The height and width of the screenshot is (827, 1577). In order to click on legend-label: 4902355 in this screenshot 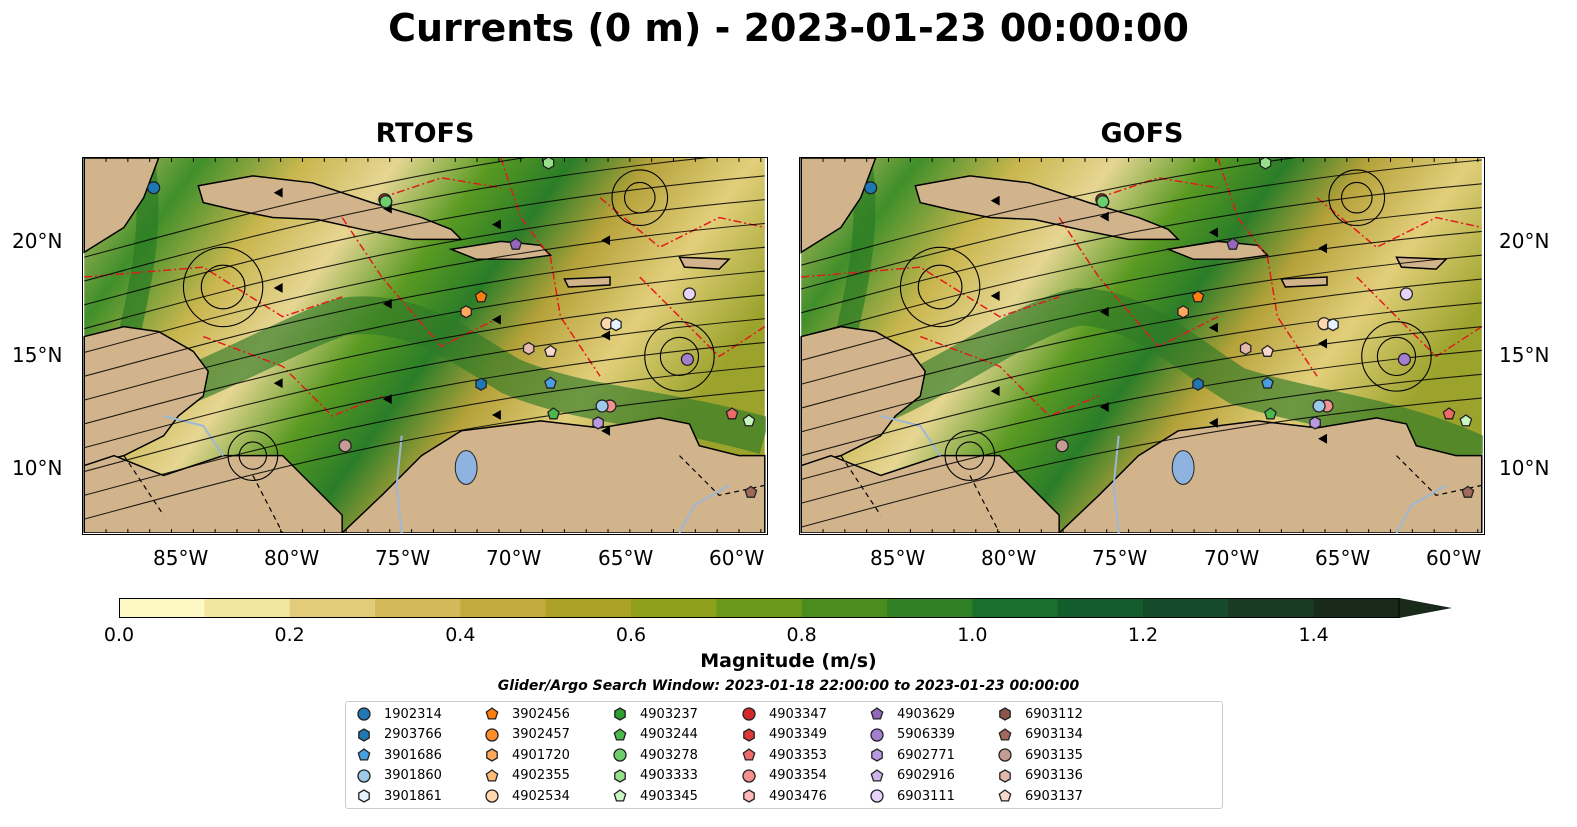, I will do `click(541, 775)`.